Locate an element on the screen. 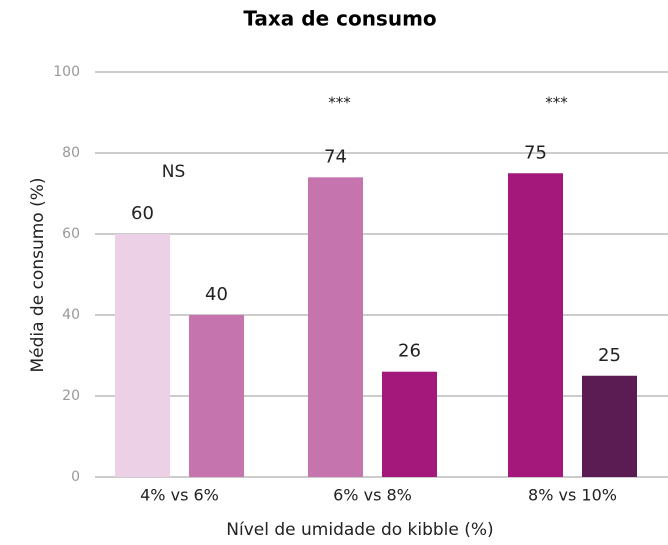 This screenshot has height=545, width=668. x-tick-label: 4% vs 6% is located at coordinates (179, 495).